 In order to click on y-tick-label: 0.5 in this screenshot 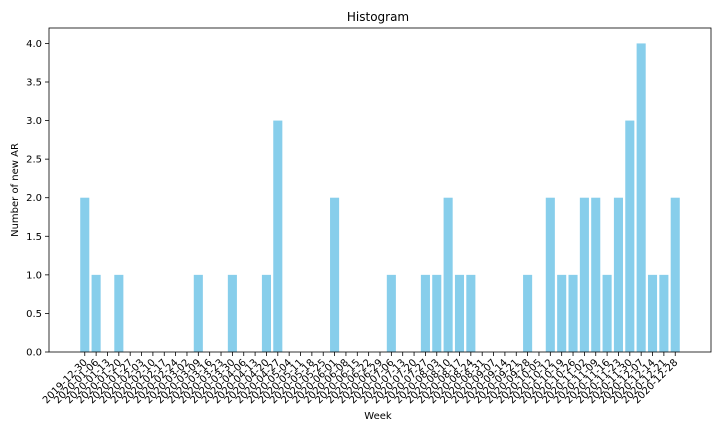, I will do `click(34, 314)`.